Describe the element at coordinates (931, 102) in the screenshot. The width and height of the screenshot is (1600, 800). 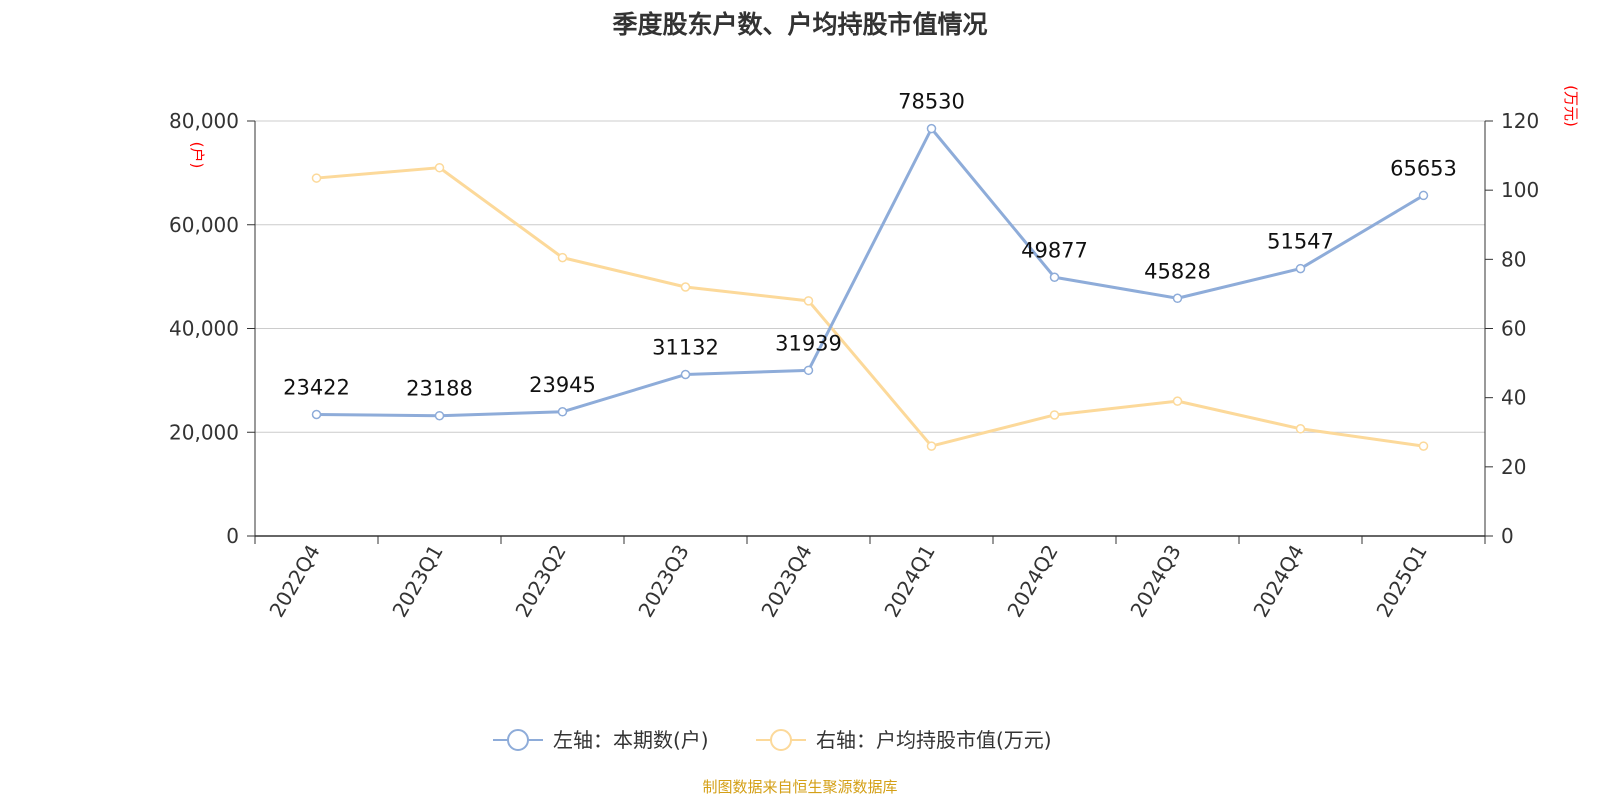
I see `data-label: 78530` at that location.